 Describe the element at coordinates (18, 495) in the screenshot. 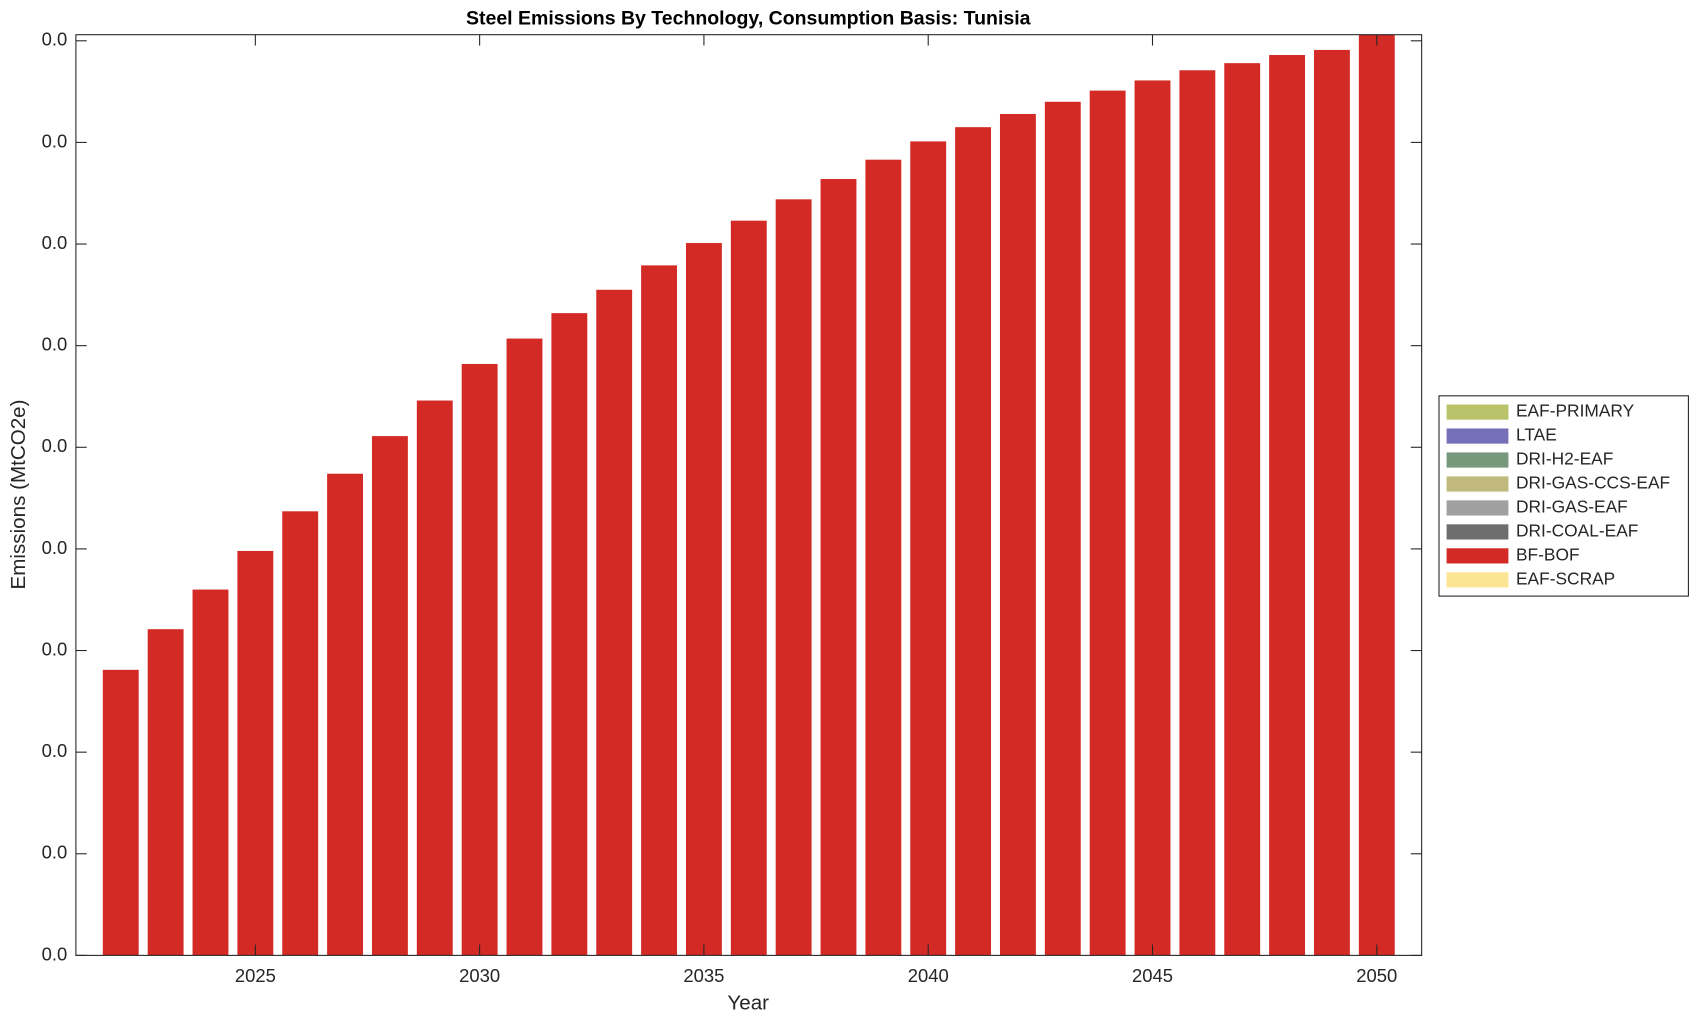

I see `y-axis-label: Emissions (MtCO2e)` at that location.